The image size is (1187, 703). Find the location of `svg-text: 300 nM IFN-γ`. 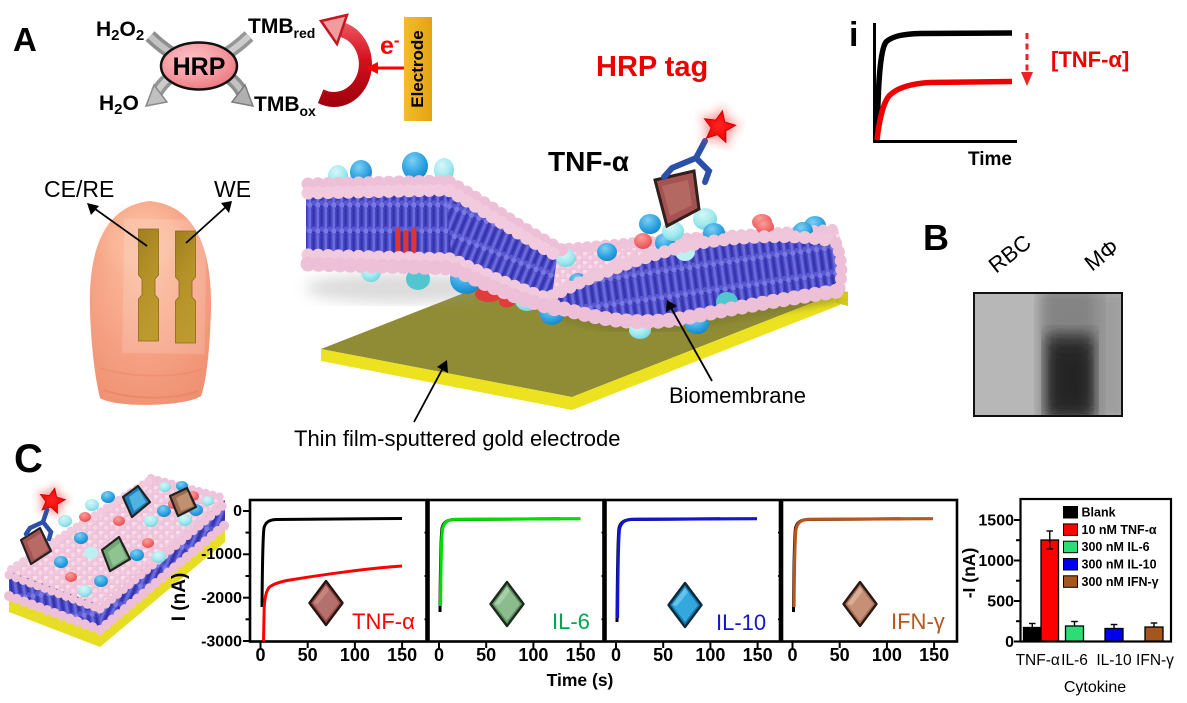

svg-text: 300 nM IFN-γ is located at coordinates (1120, 582).